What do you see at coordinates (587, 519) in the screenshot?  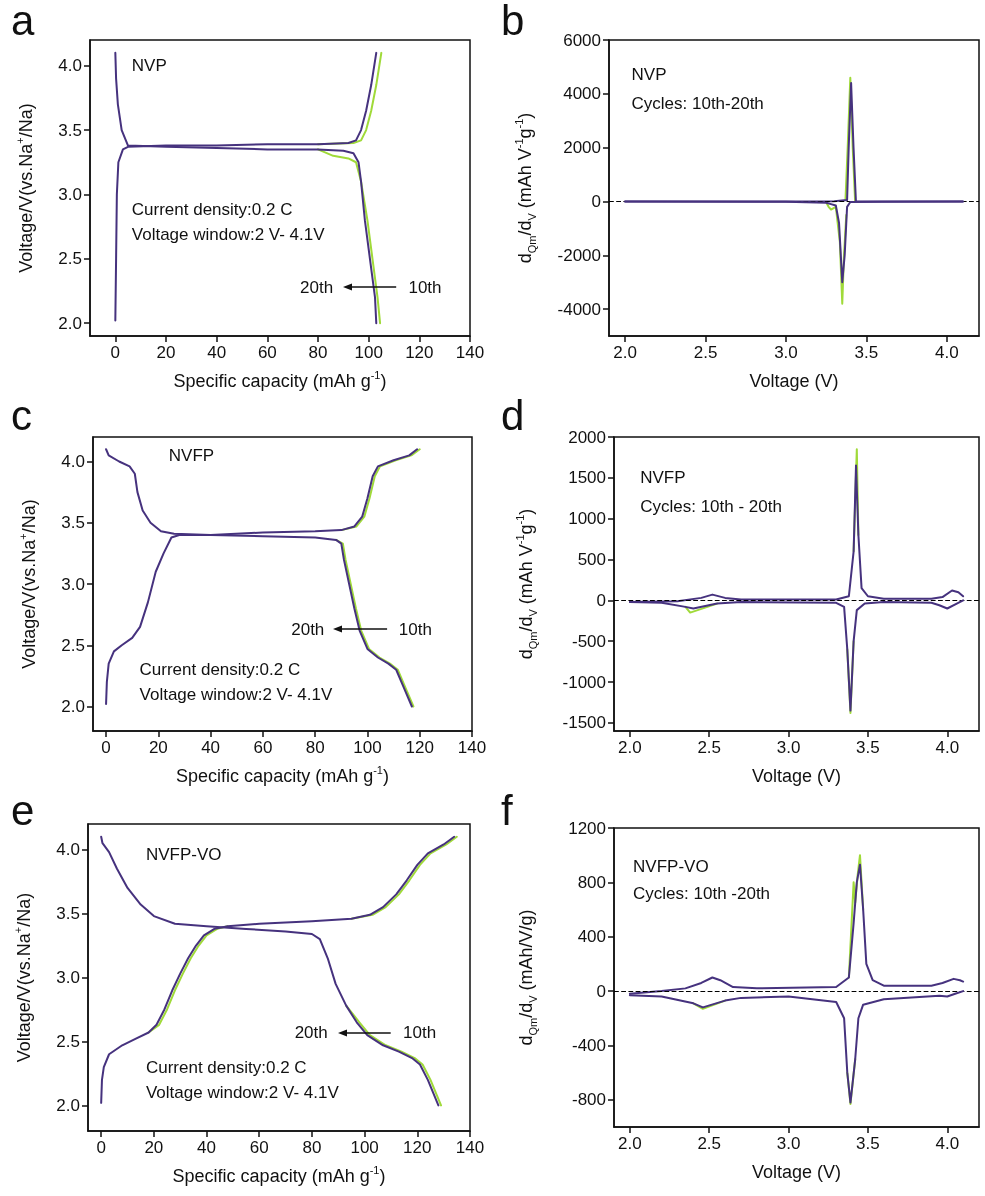 I see `y-tick-label: 1000` at bounding box center [587, 519].